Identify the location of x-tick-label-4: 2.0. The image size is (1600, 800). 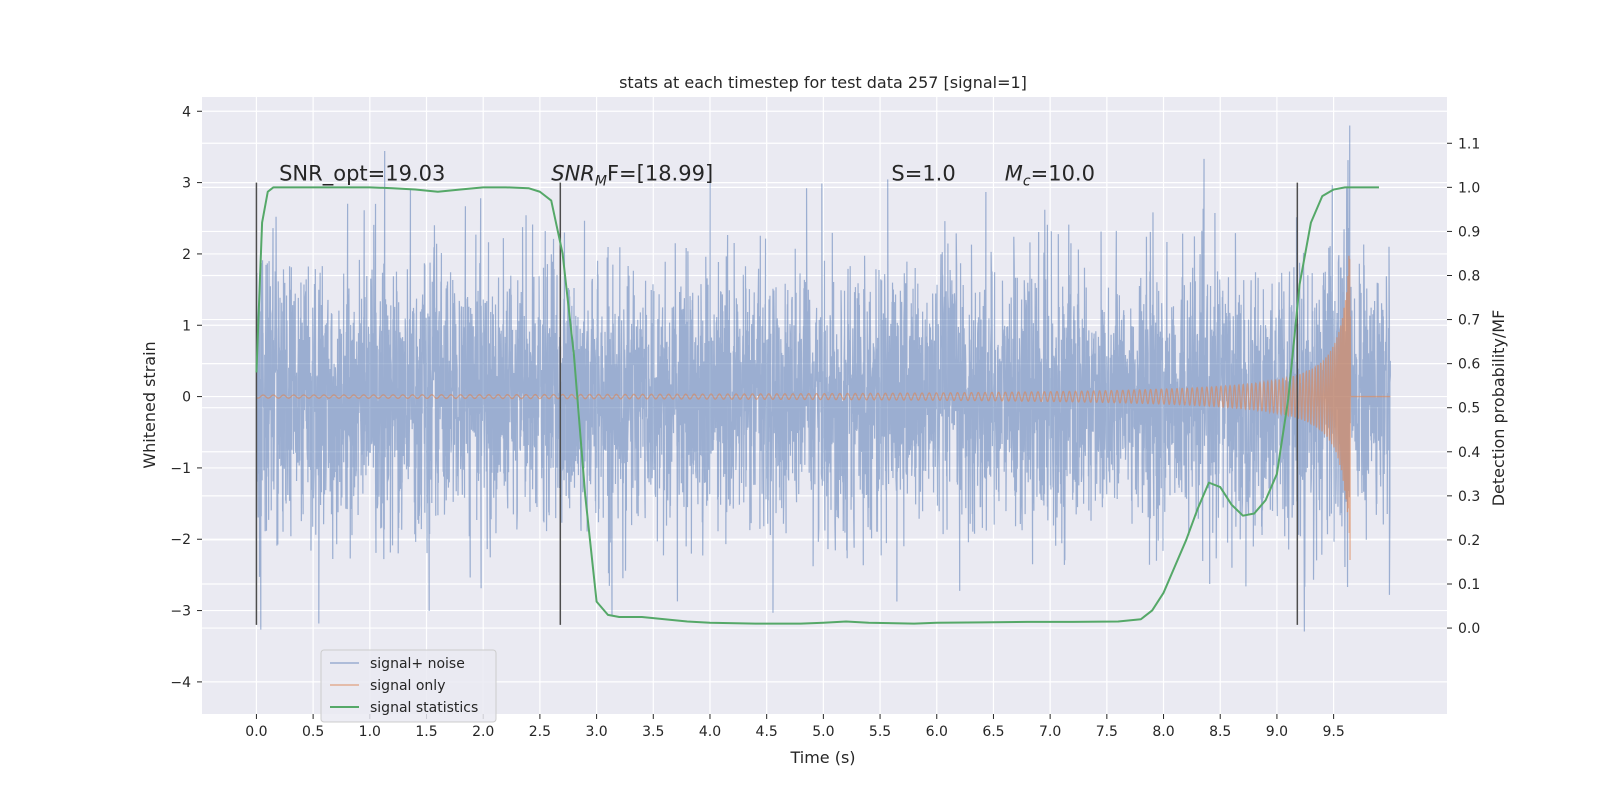
(483, 732).